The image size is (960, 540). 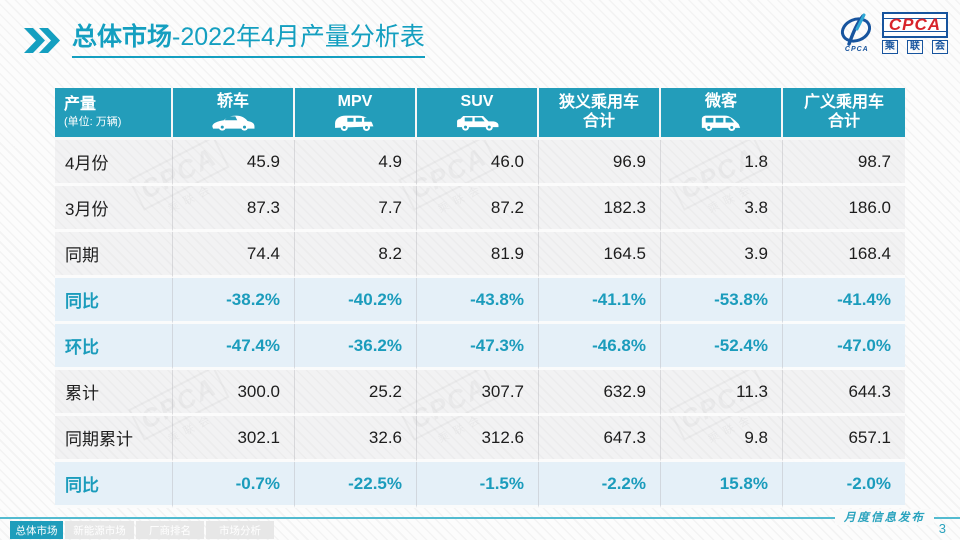 I want to click on table-cell: -36.2%, so click(x=356, y=347).